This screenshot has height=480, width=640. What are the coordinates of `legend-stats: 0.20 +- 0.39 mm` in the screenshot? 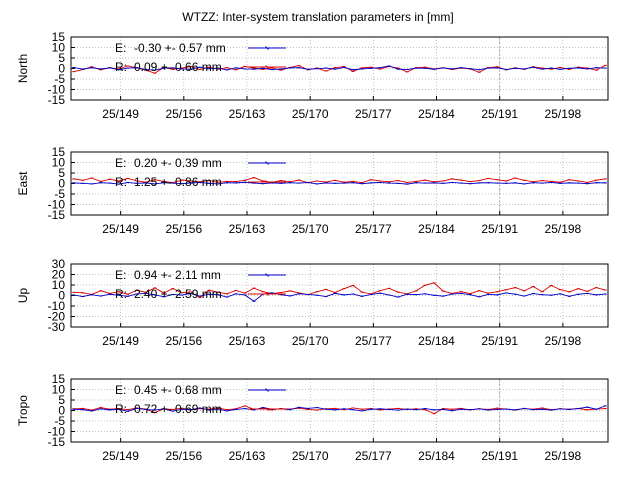 It's located at (178, 163).